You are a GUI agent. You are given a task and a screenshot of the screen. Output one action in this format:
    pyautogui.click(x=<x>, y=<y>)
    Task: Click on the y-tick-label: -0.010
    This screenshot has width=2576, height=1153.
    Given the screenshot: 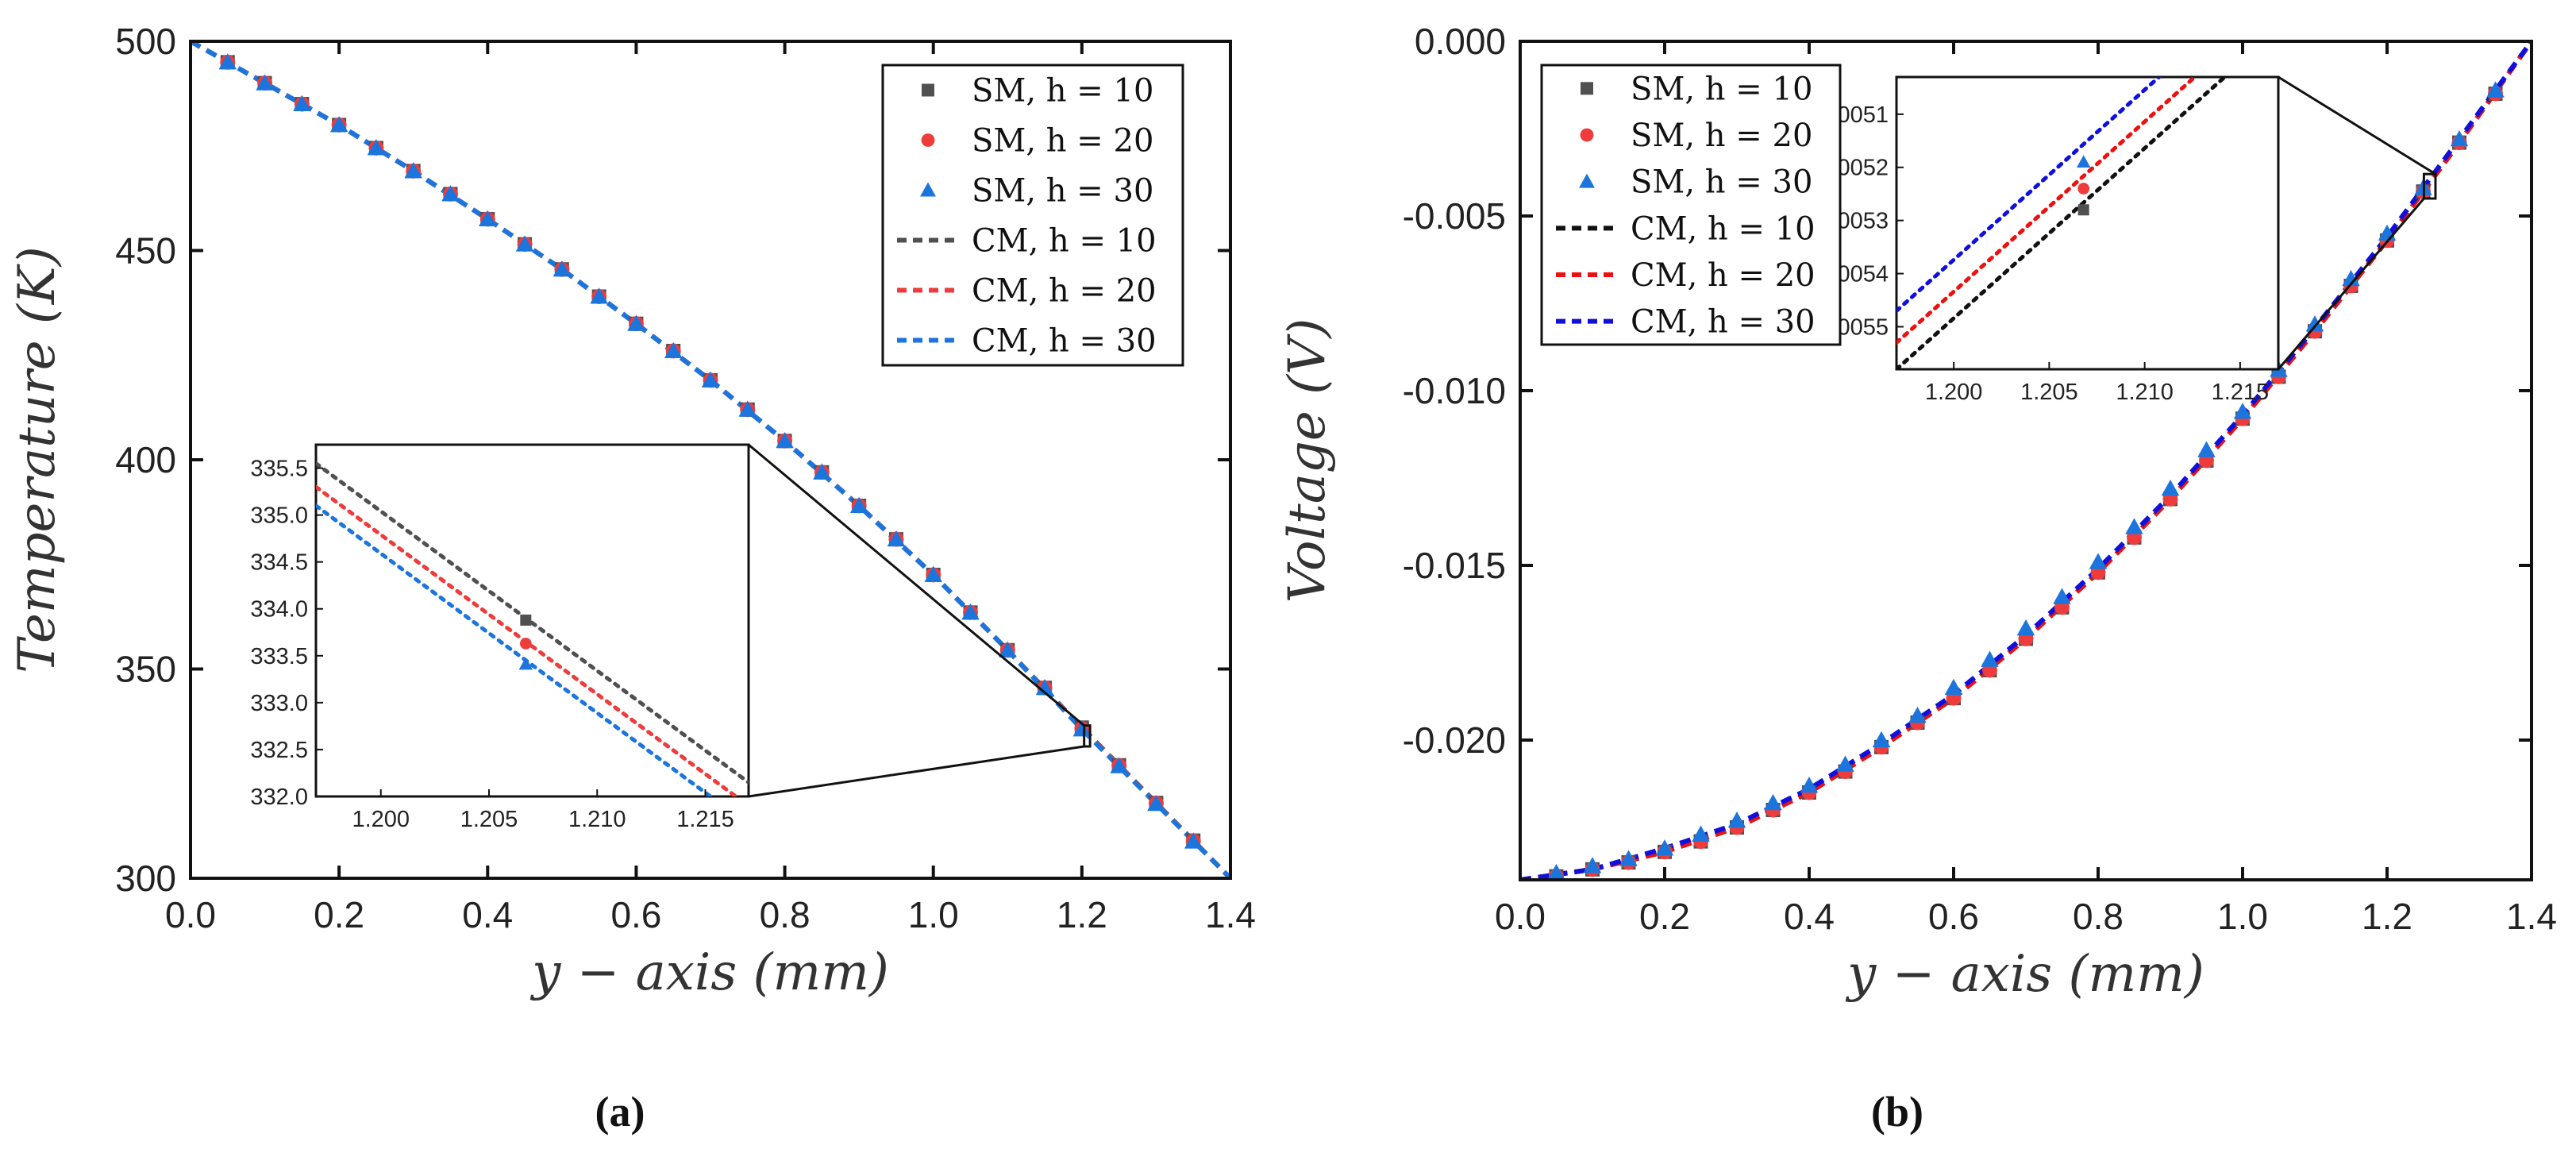 What is the action you would take?
    pyautogui.click(x=1454, y=390)
    